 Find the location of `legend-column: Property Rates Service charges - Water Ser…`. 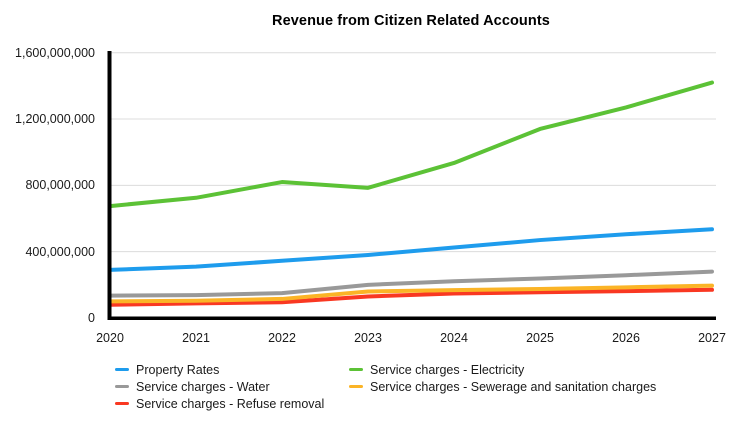

legend-column: Property Rates Service charges - Water Ser… is located at coordinates (219, 386).